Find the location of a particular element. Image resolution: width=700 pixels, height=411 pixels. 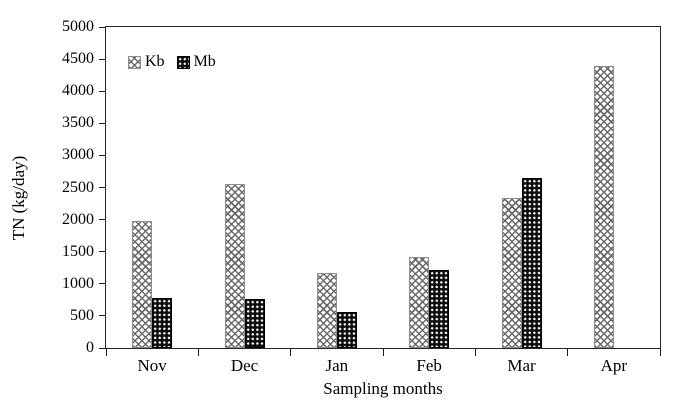

legend-item-mb: Mb is located at coordinates (196, 62).